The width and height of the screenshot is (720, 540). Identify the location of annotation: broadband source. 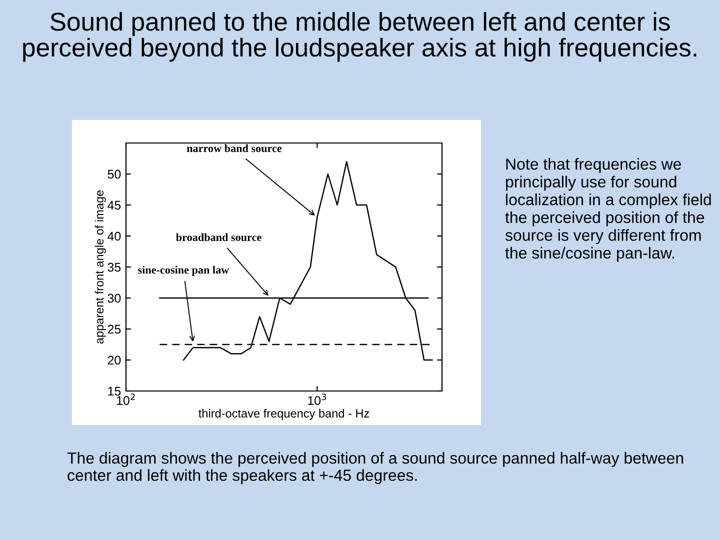
(219, 237).